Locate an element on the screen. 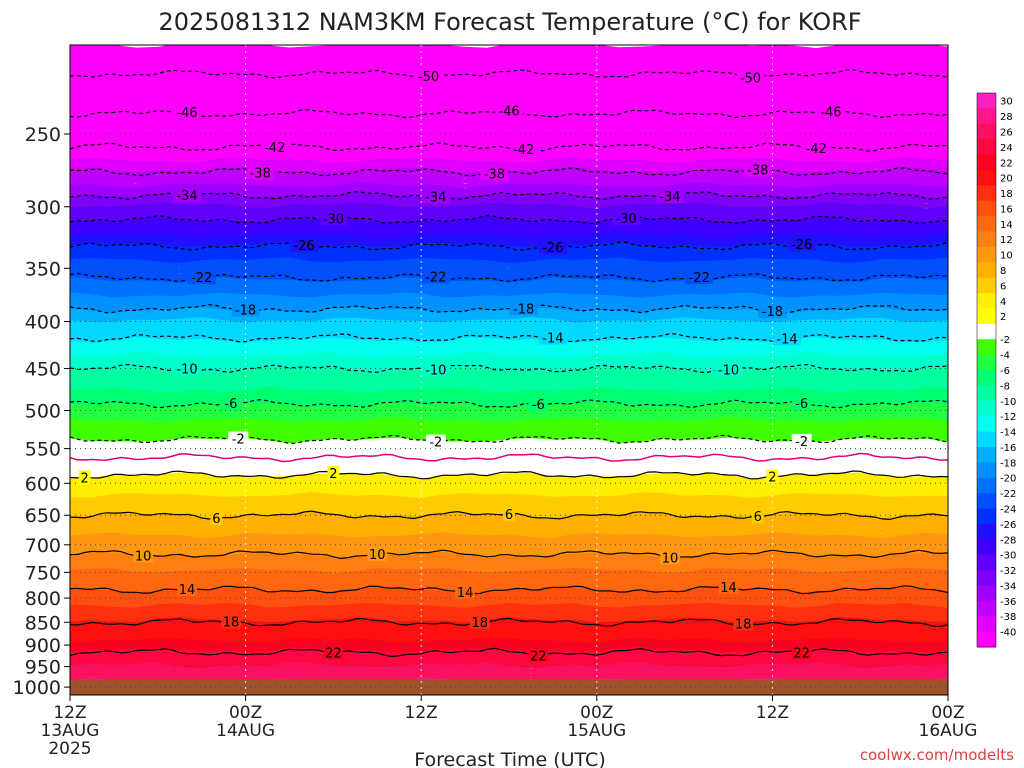  colorbar-label: 30 is located at coordinates (1006, 102).